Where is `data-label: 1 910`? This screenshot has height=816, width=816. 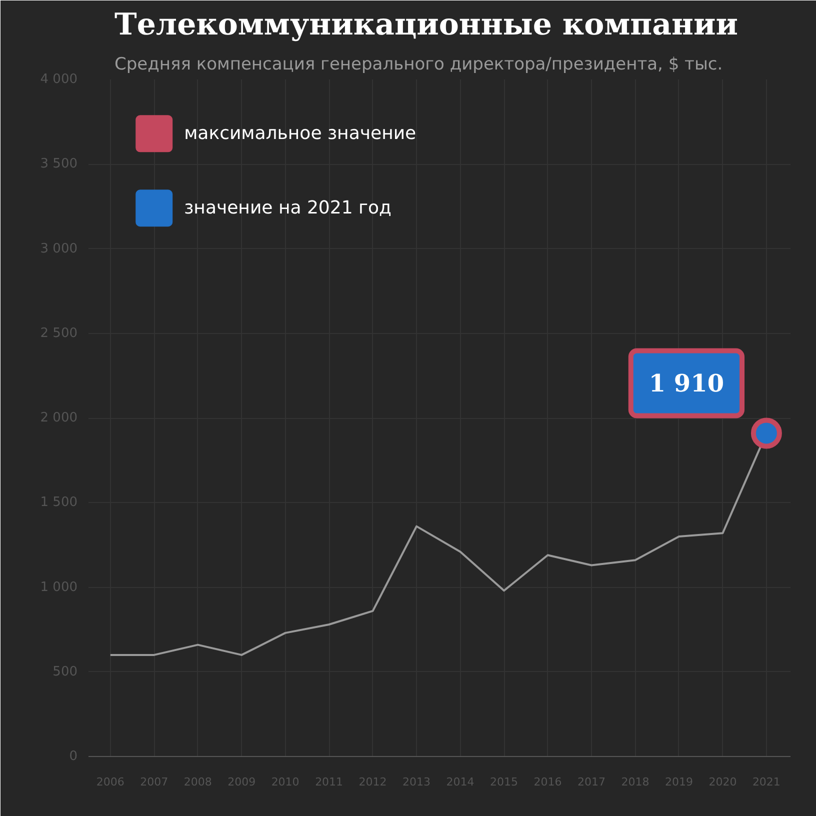 data-label: 1 910 is located at coordinates (686, 383).